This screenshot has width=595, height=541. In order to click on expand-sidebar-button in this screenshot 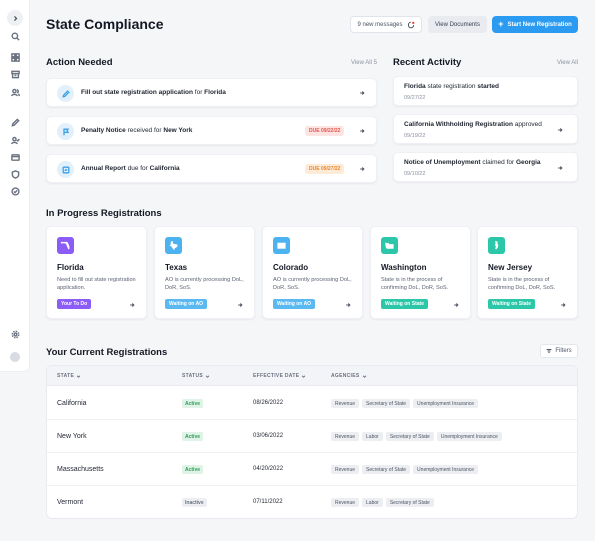, I will do `click(15, 18)`.